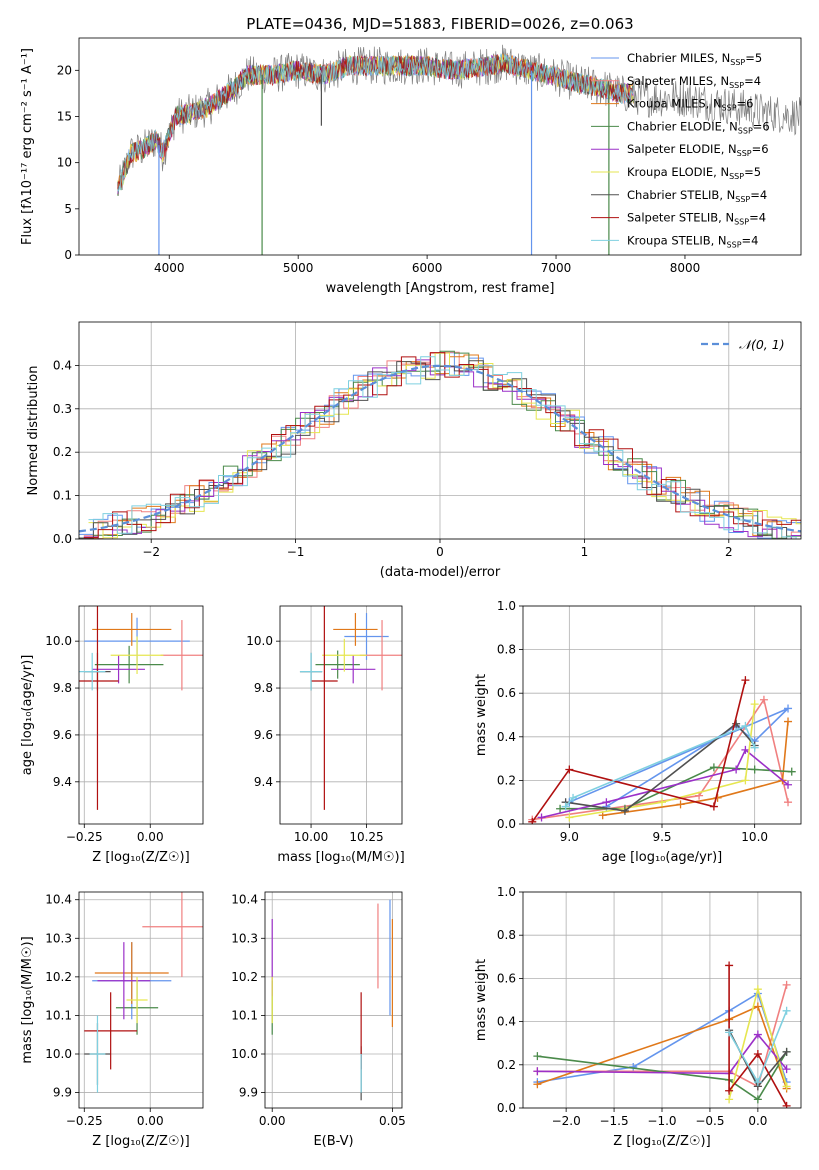 This screenshot has height=1170, width=819. What do you see at coordinates (661, 1121) in the screenshot?
I see `x-tick-label: −1.0` at bounding box center [661, 1121].